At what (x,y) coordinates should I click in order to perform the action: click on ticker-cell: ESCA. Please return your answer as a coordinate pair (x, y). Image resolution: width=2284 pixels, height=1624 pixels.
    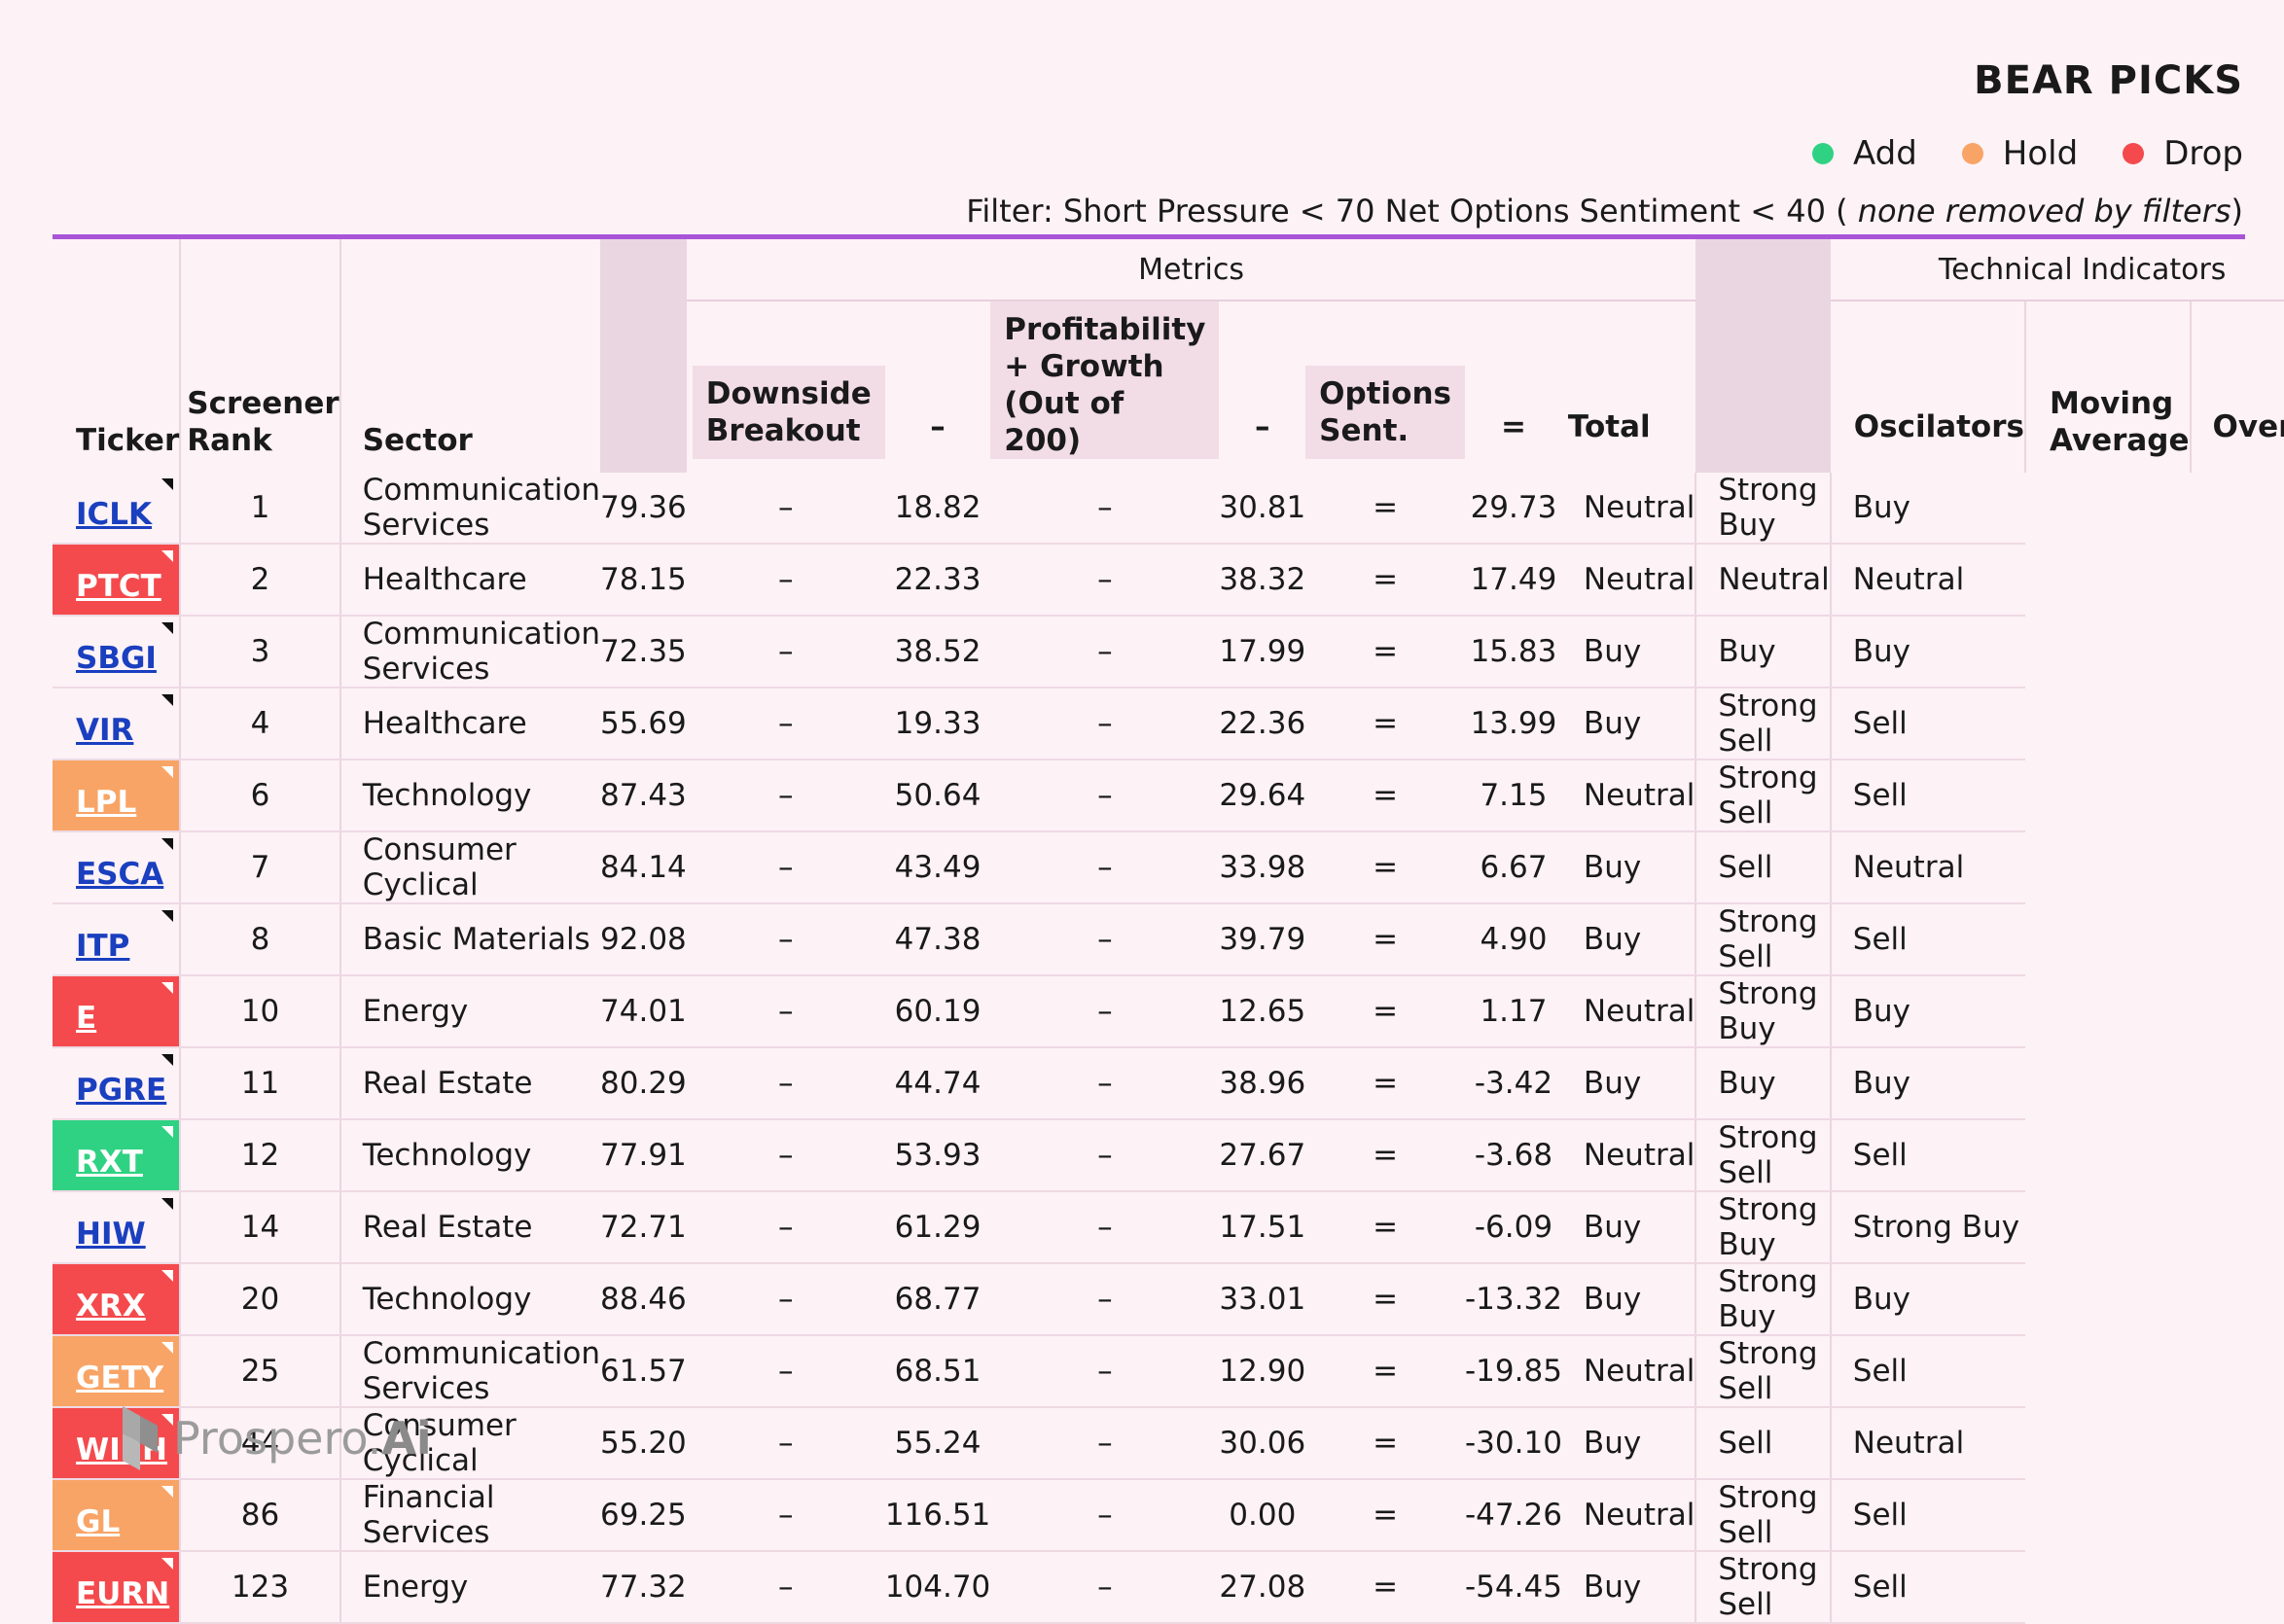
    Looking at the image, I should click on (117, 867).